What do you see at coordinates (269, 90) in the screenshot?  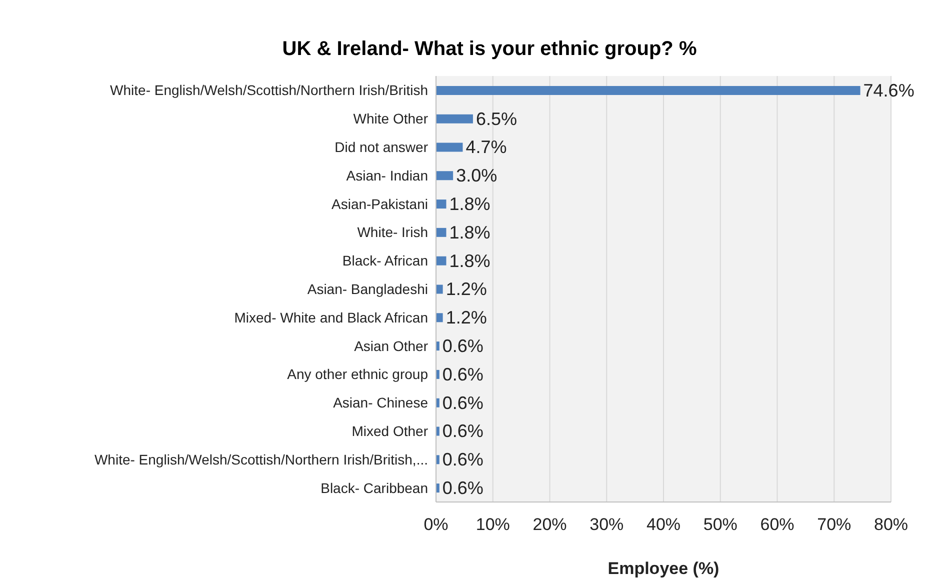 I see `y-tick-label: White- English/Welsh/Scottish/Northern Irish/British` at bounding box center [269, 90].